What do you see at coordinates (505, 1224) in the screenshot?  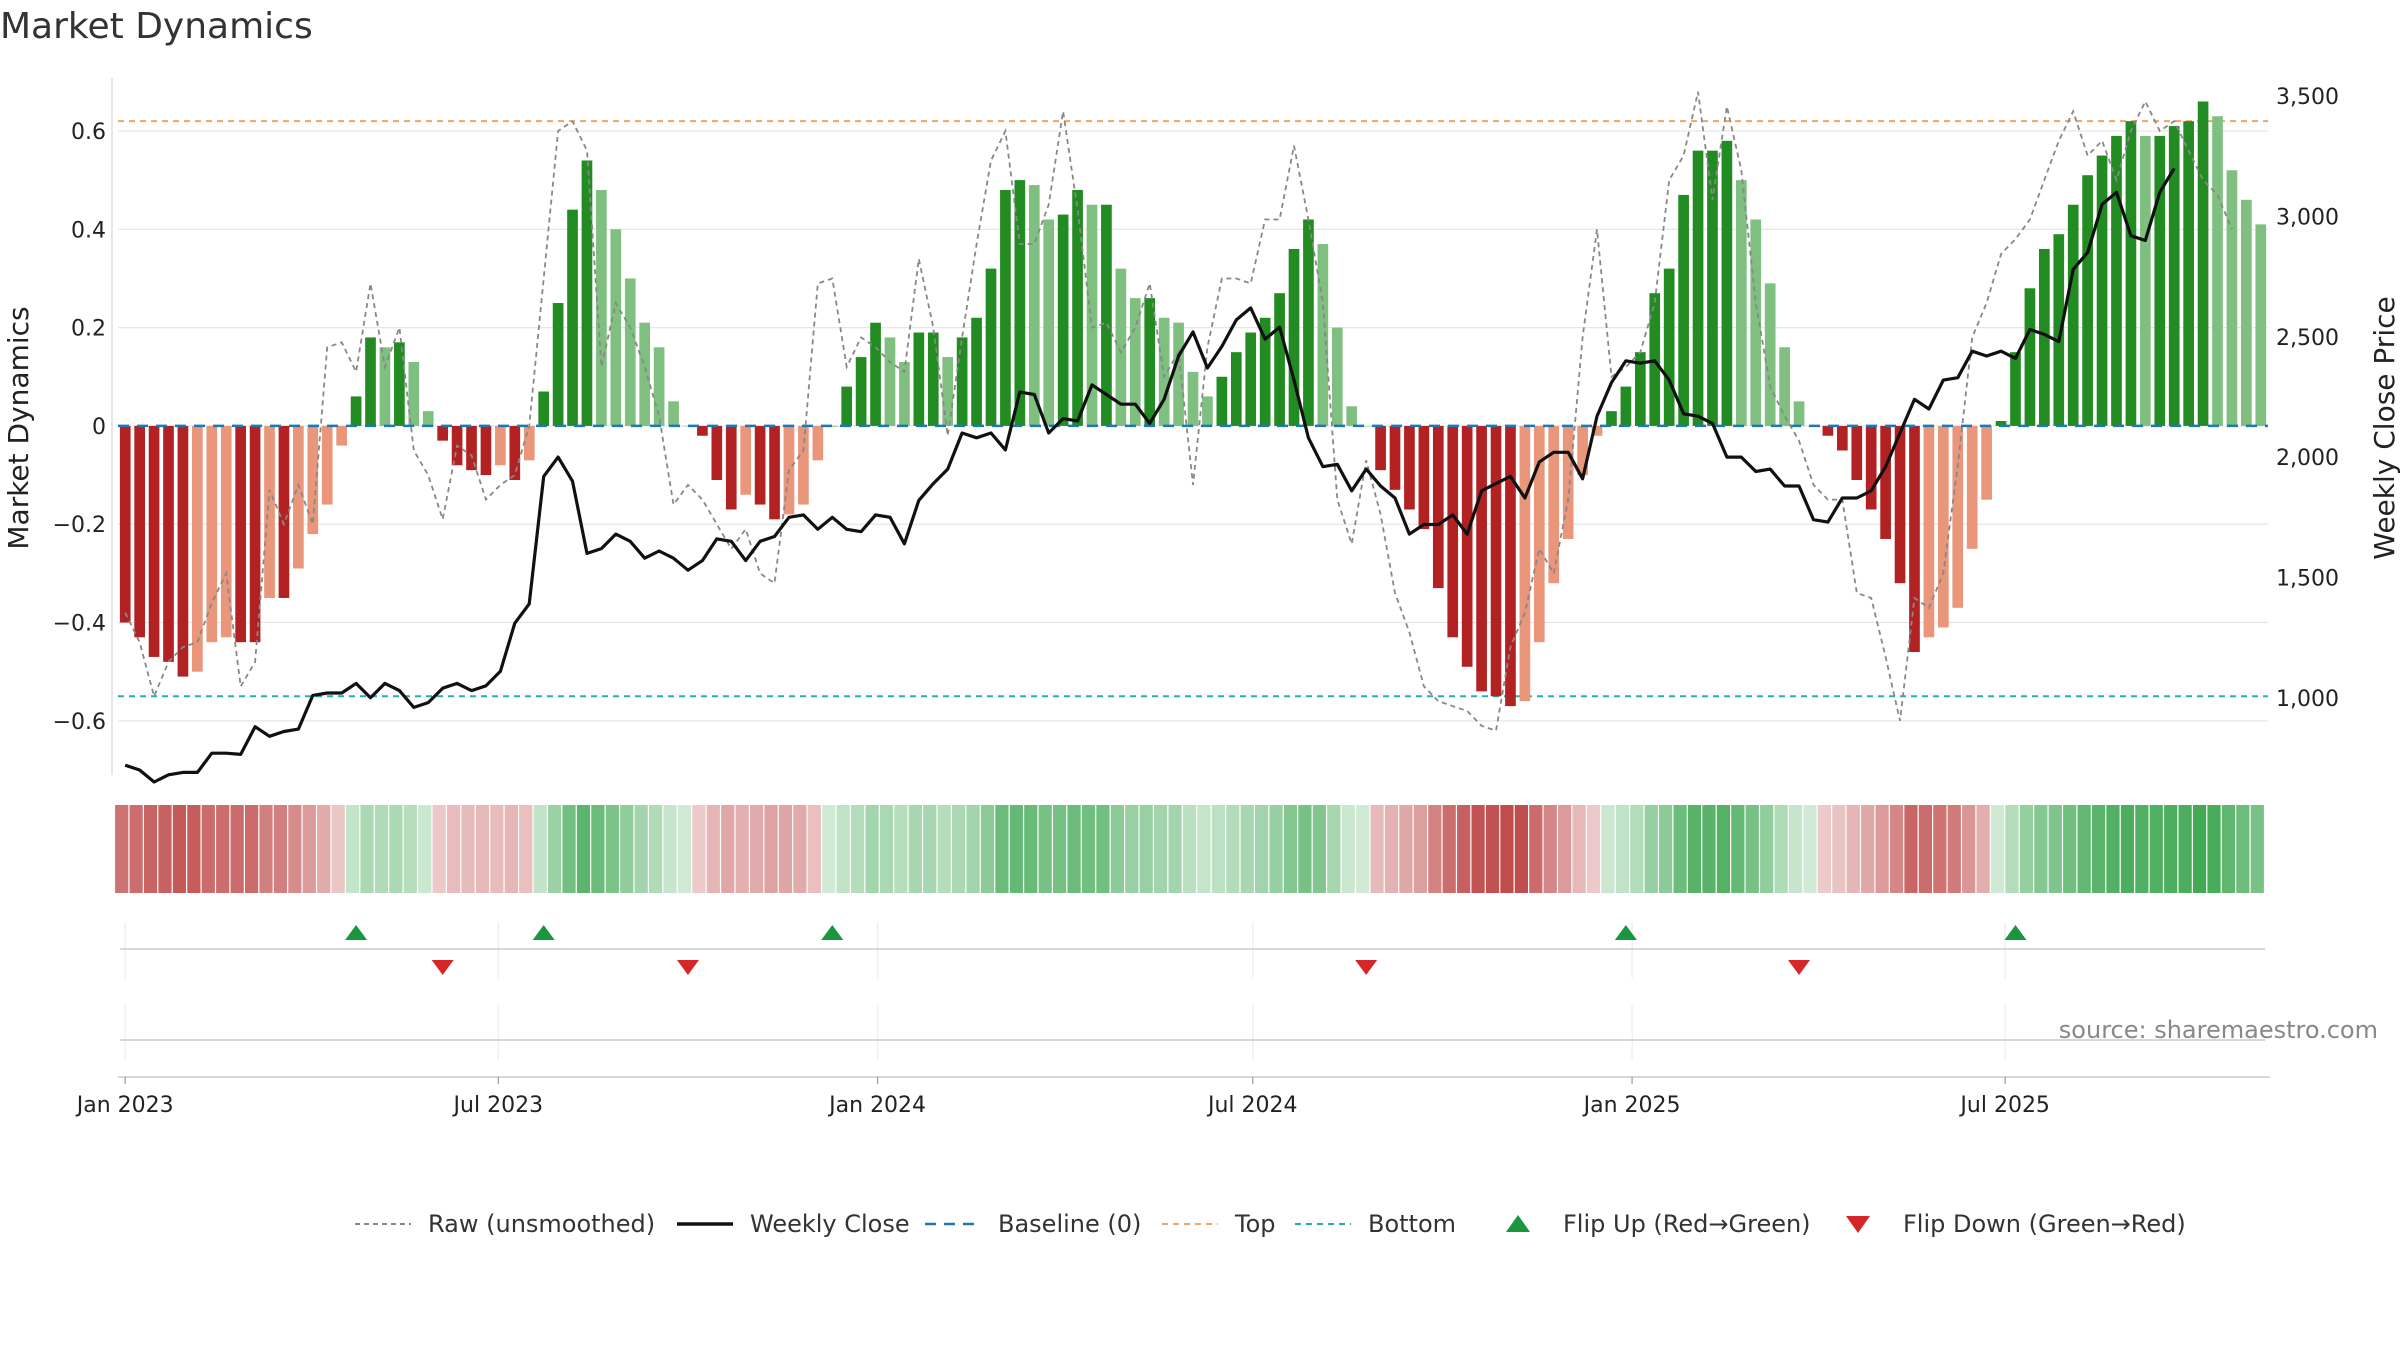 I see `legend-item-raw: Raw (unsmoothed)` at bounding box center [505, 1224].